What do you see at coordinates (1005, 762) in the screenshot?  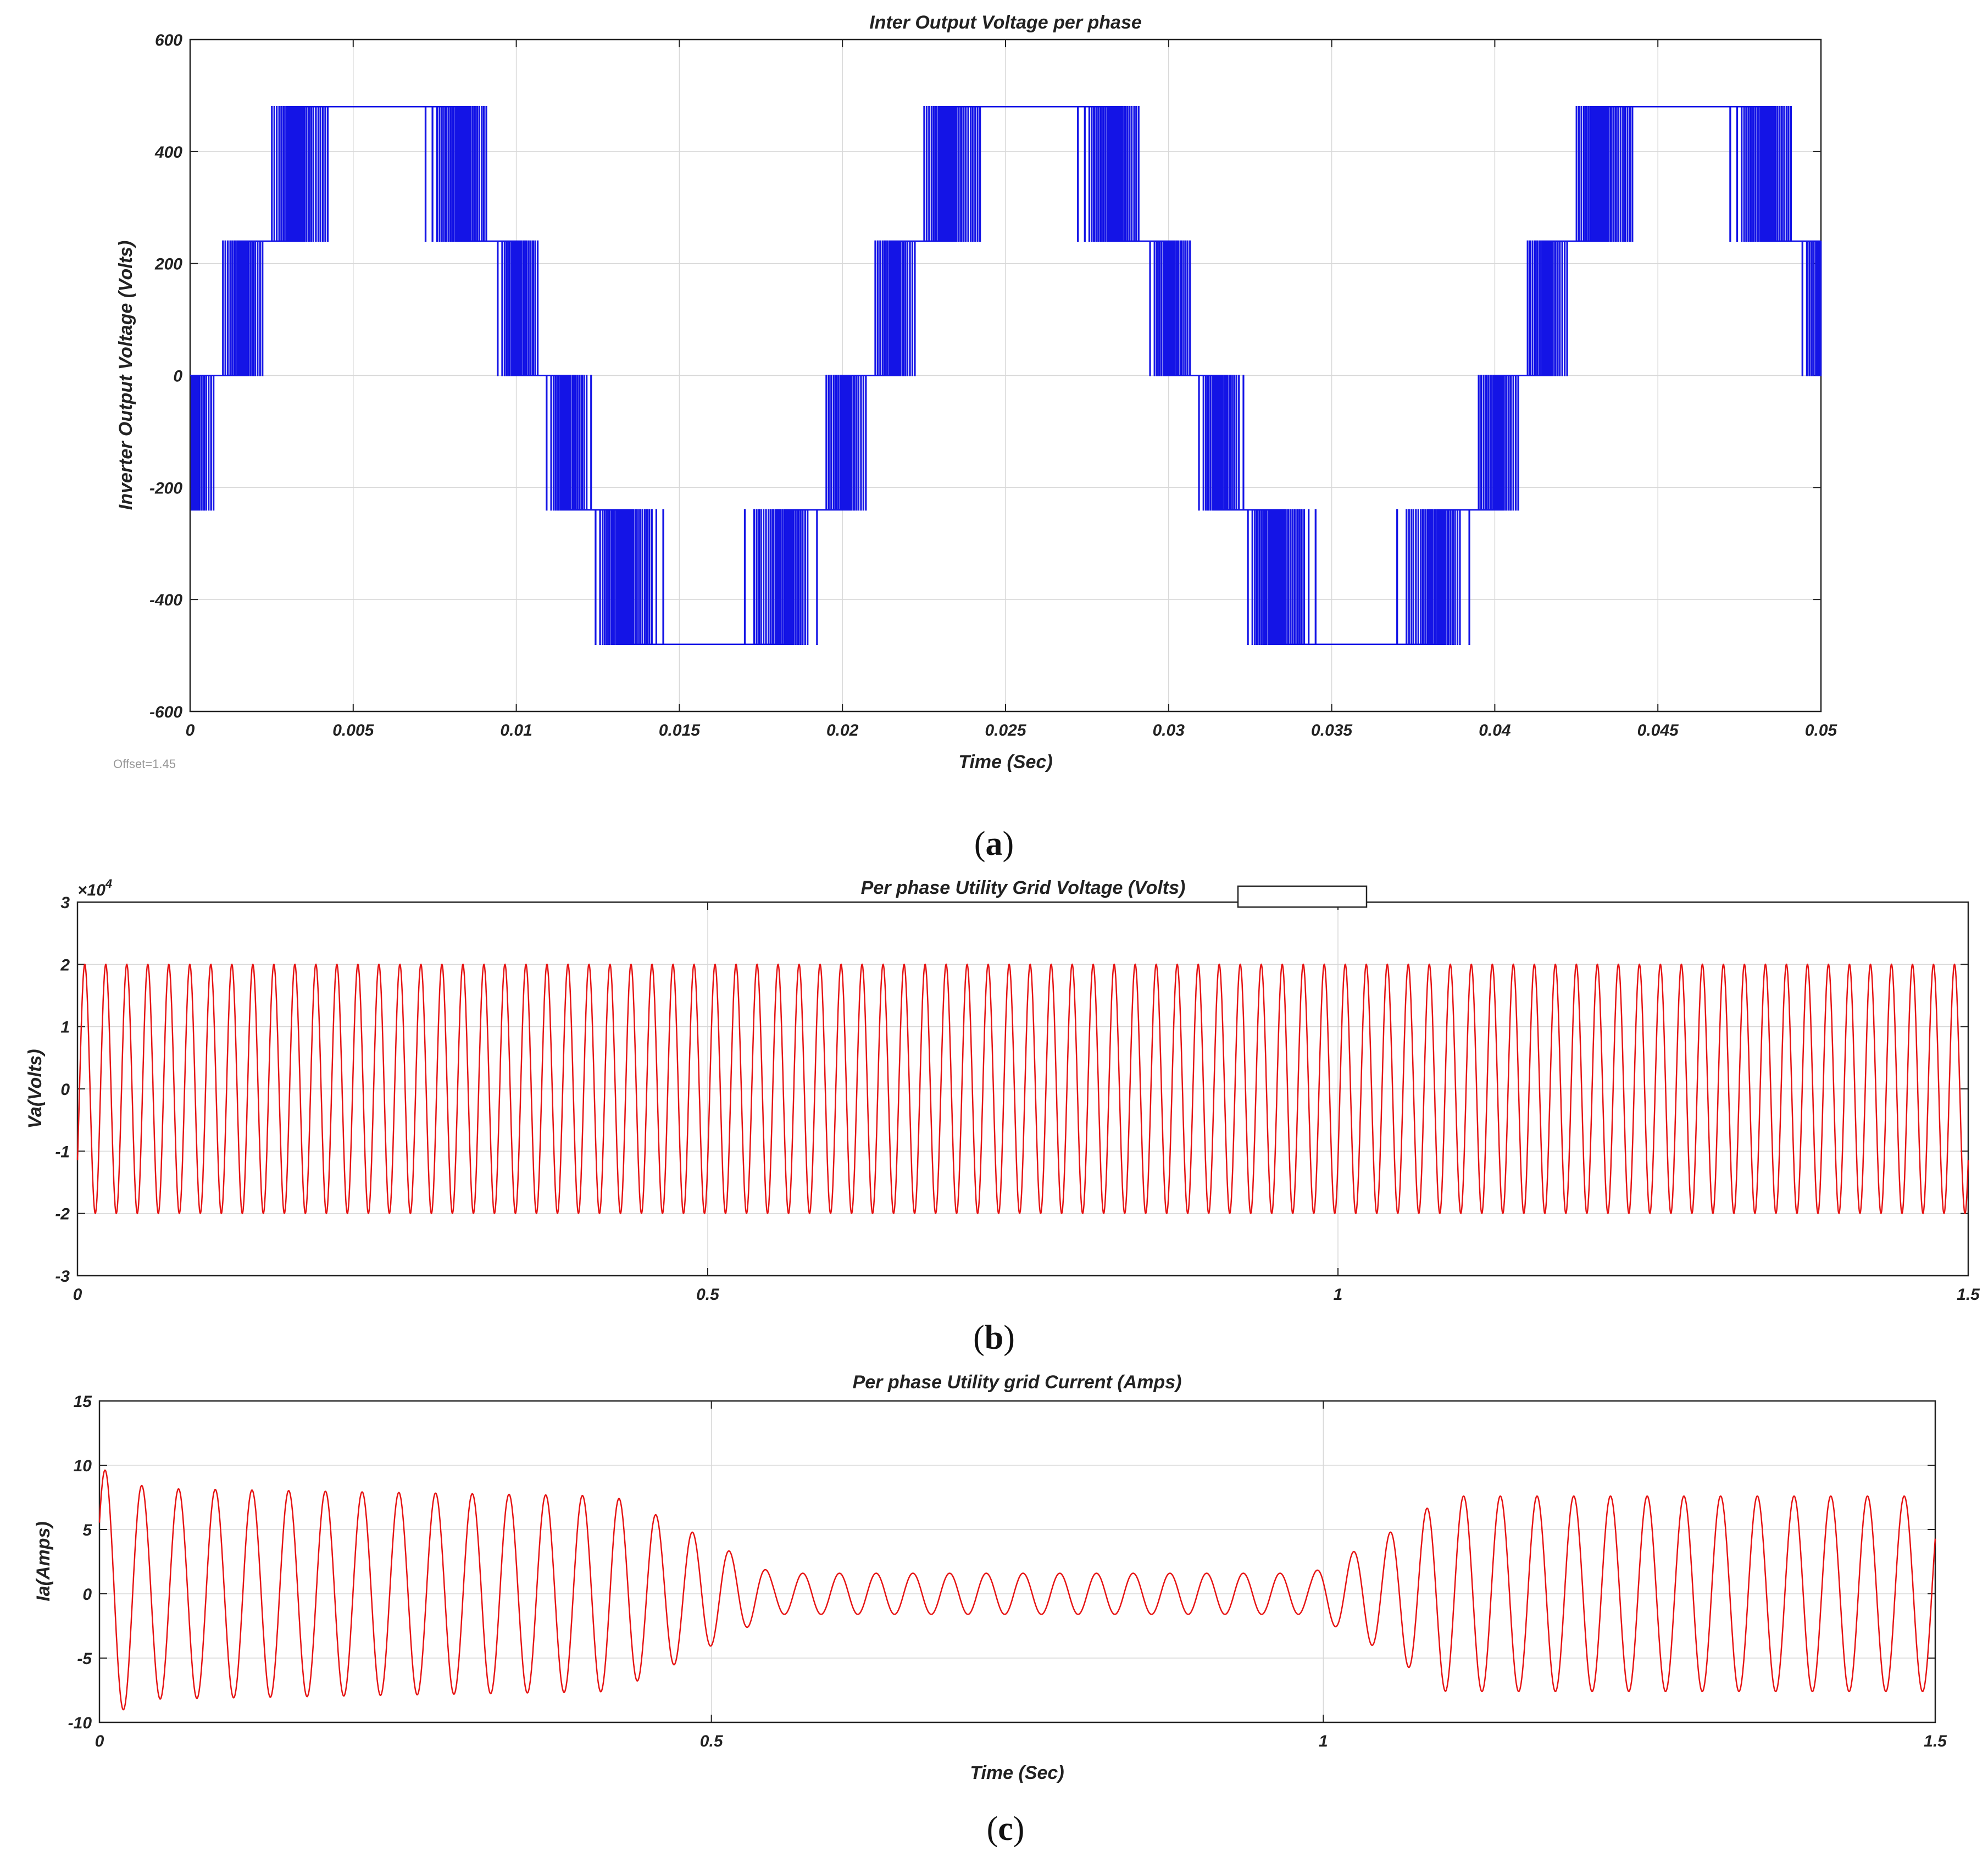 I see `panel-a-xlabel: Time (Sec)` at bounding box center [1005, 762].